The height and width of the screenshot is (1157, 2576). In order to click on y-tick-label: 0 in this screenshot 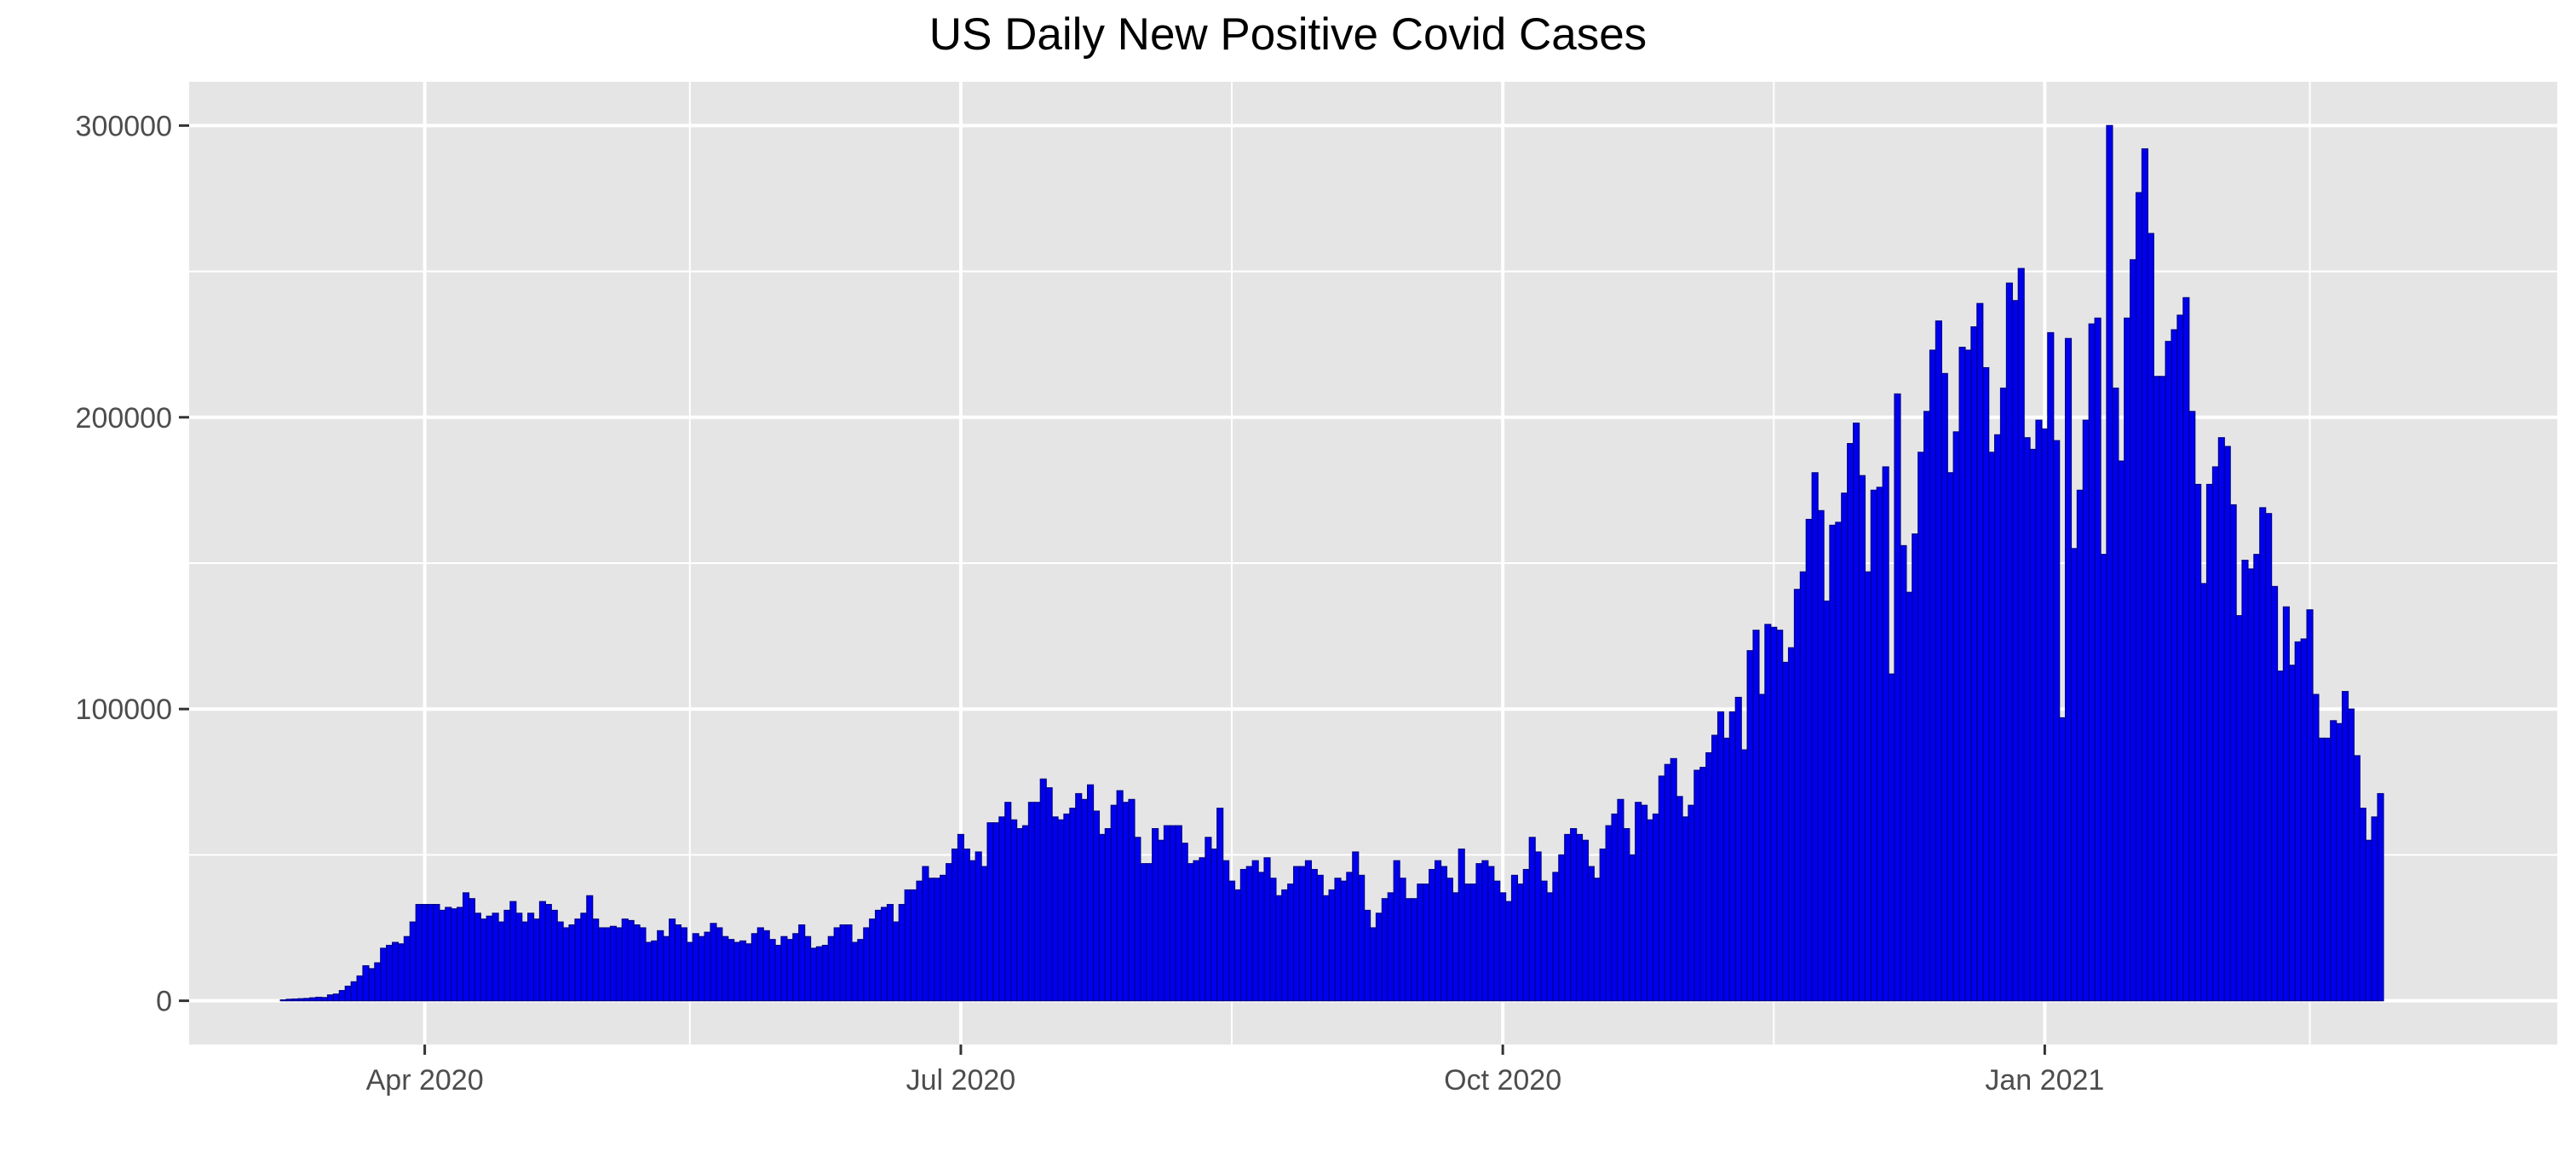, I will do `click(164, 1002)`.